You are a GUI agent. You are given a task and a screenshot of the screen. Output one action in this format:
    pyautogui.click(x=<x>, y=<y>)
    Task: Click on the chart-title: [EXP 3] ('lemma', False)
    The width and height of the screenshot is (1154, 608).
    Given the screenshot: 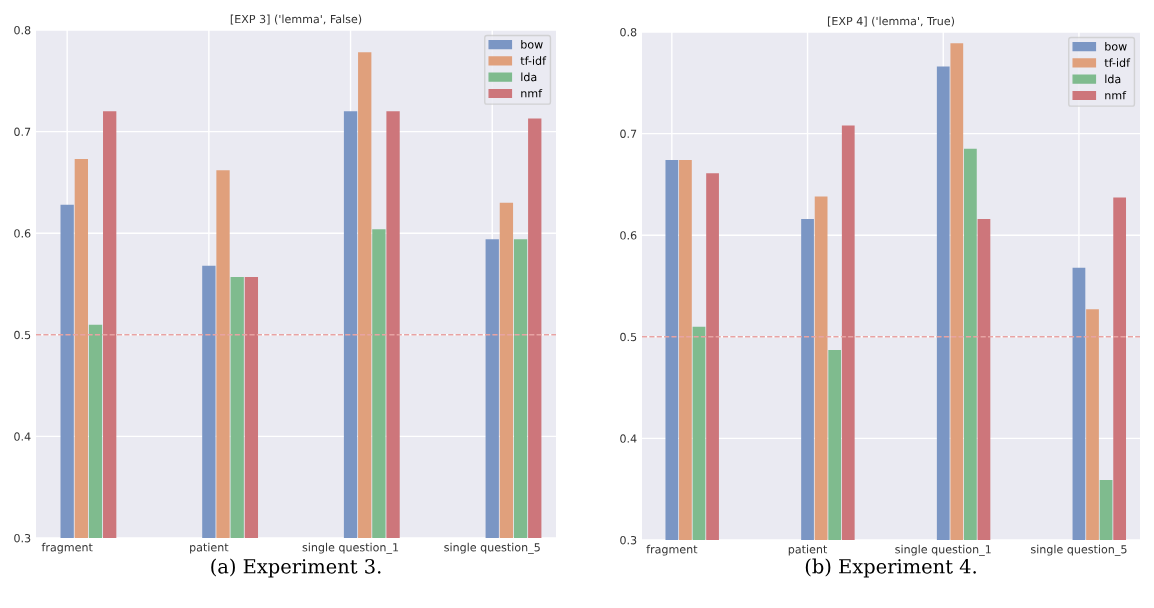 What is the action you would take?
    pyautogui.click(x=296, y=19)
    